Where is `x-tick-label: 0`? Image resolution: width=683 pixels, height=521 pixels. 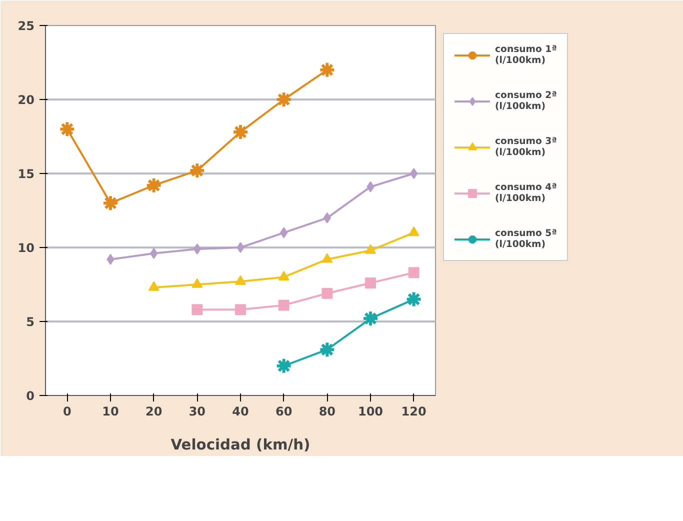
x-tick-label: 0 is located at coordinates (67, 411).